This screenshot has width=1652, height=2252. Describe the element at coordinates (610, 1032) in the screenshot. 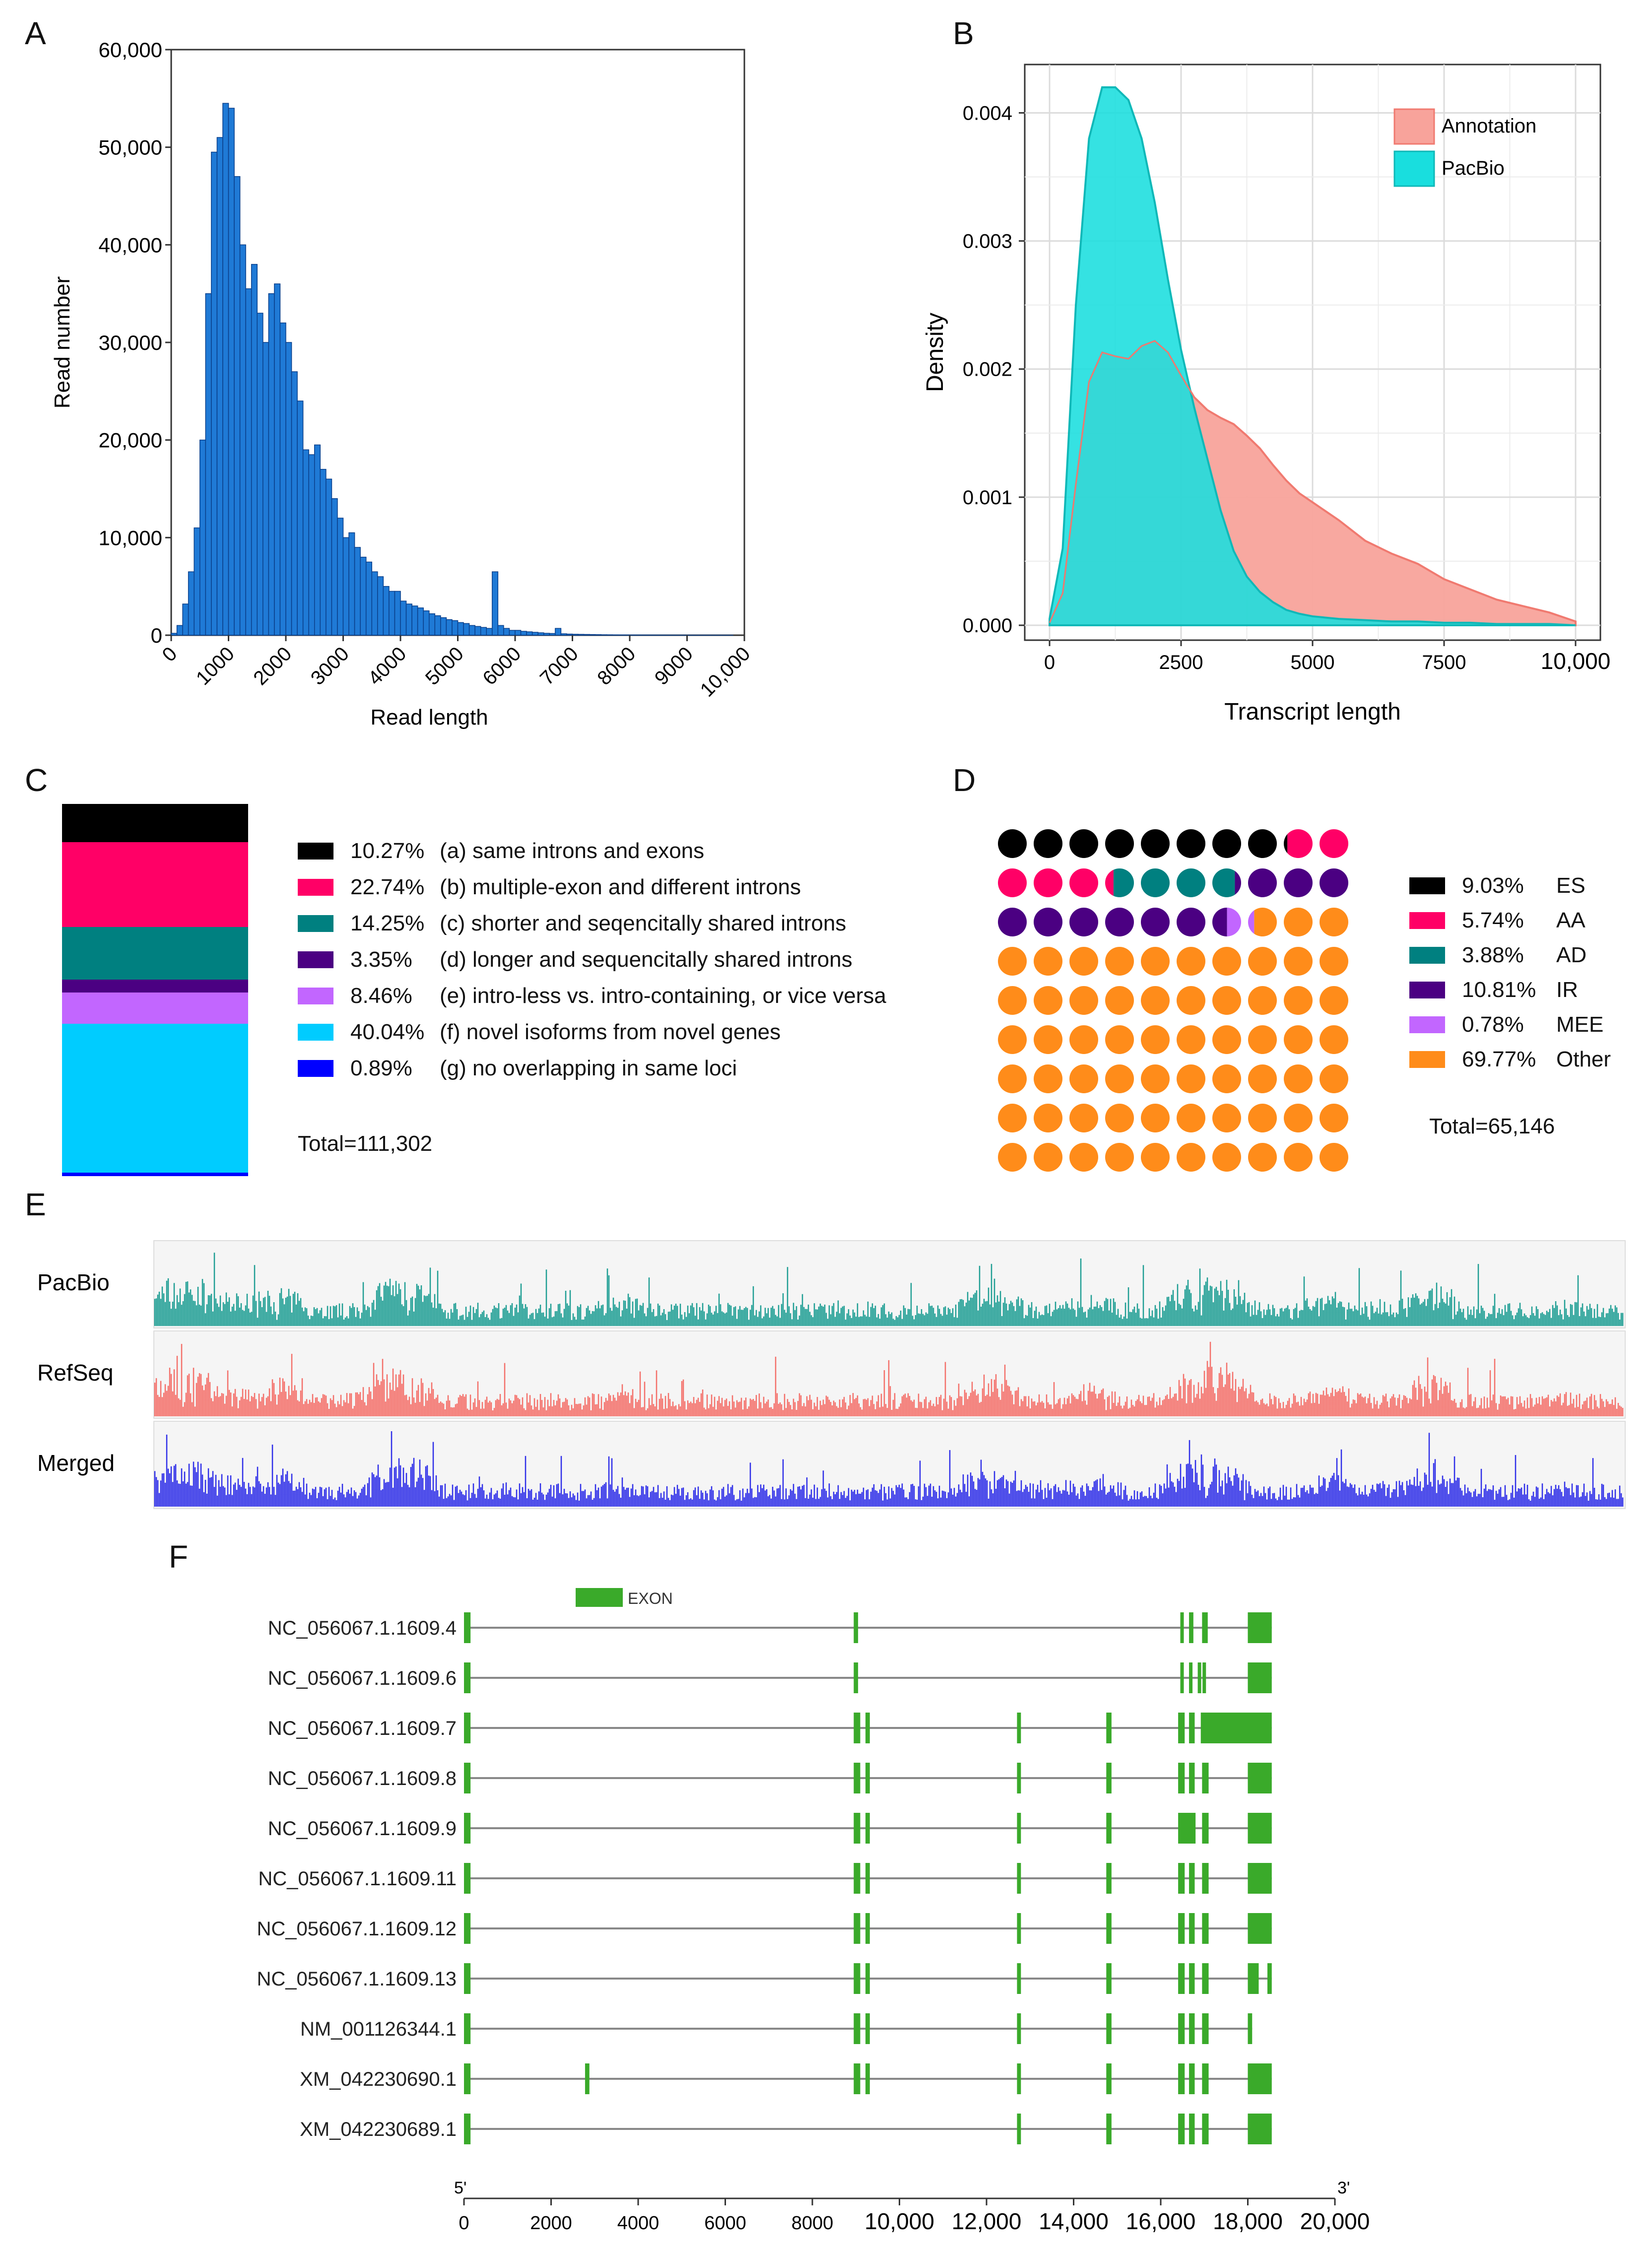

I see `legend-label: (f) novel isoforms from novel genes` at that location.